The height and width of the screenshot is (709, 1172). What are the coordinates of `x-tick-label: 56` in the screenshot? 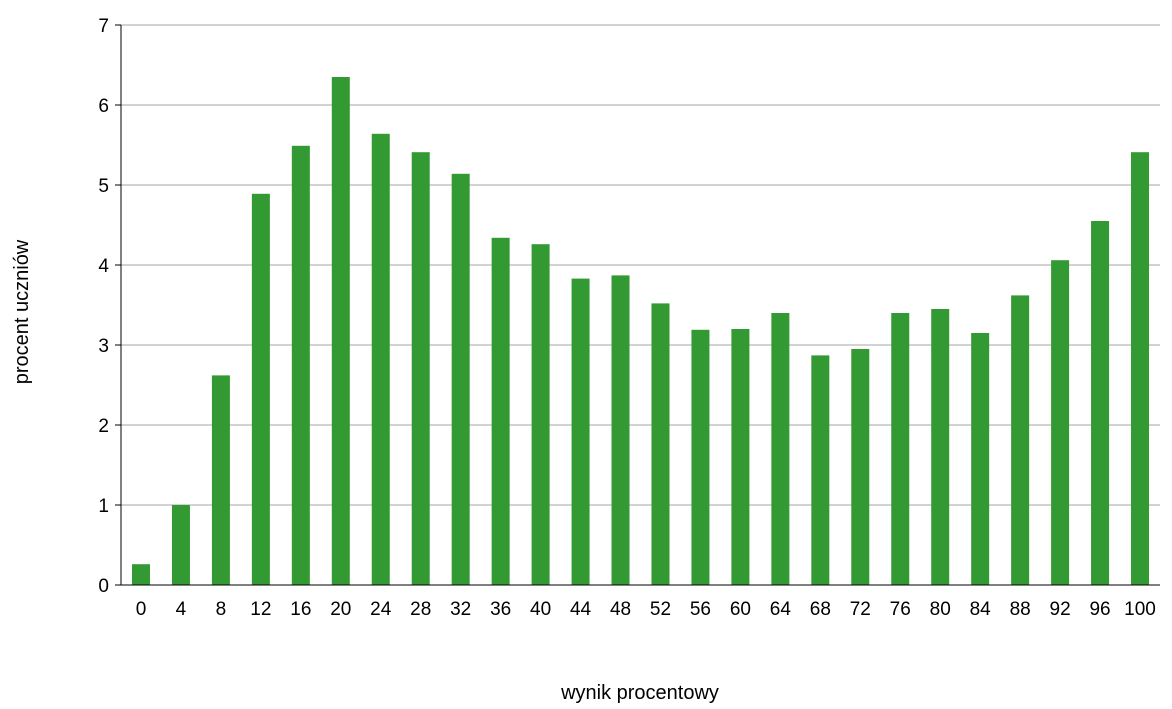 It's located at (700, 609).